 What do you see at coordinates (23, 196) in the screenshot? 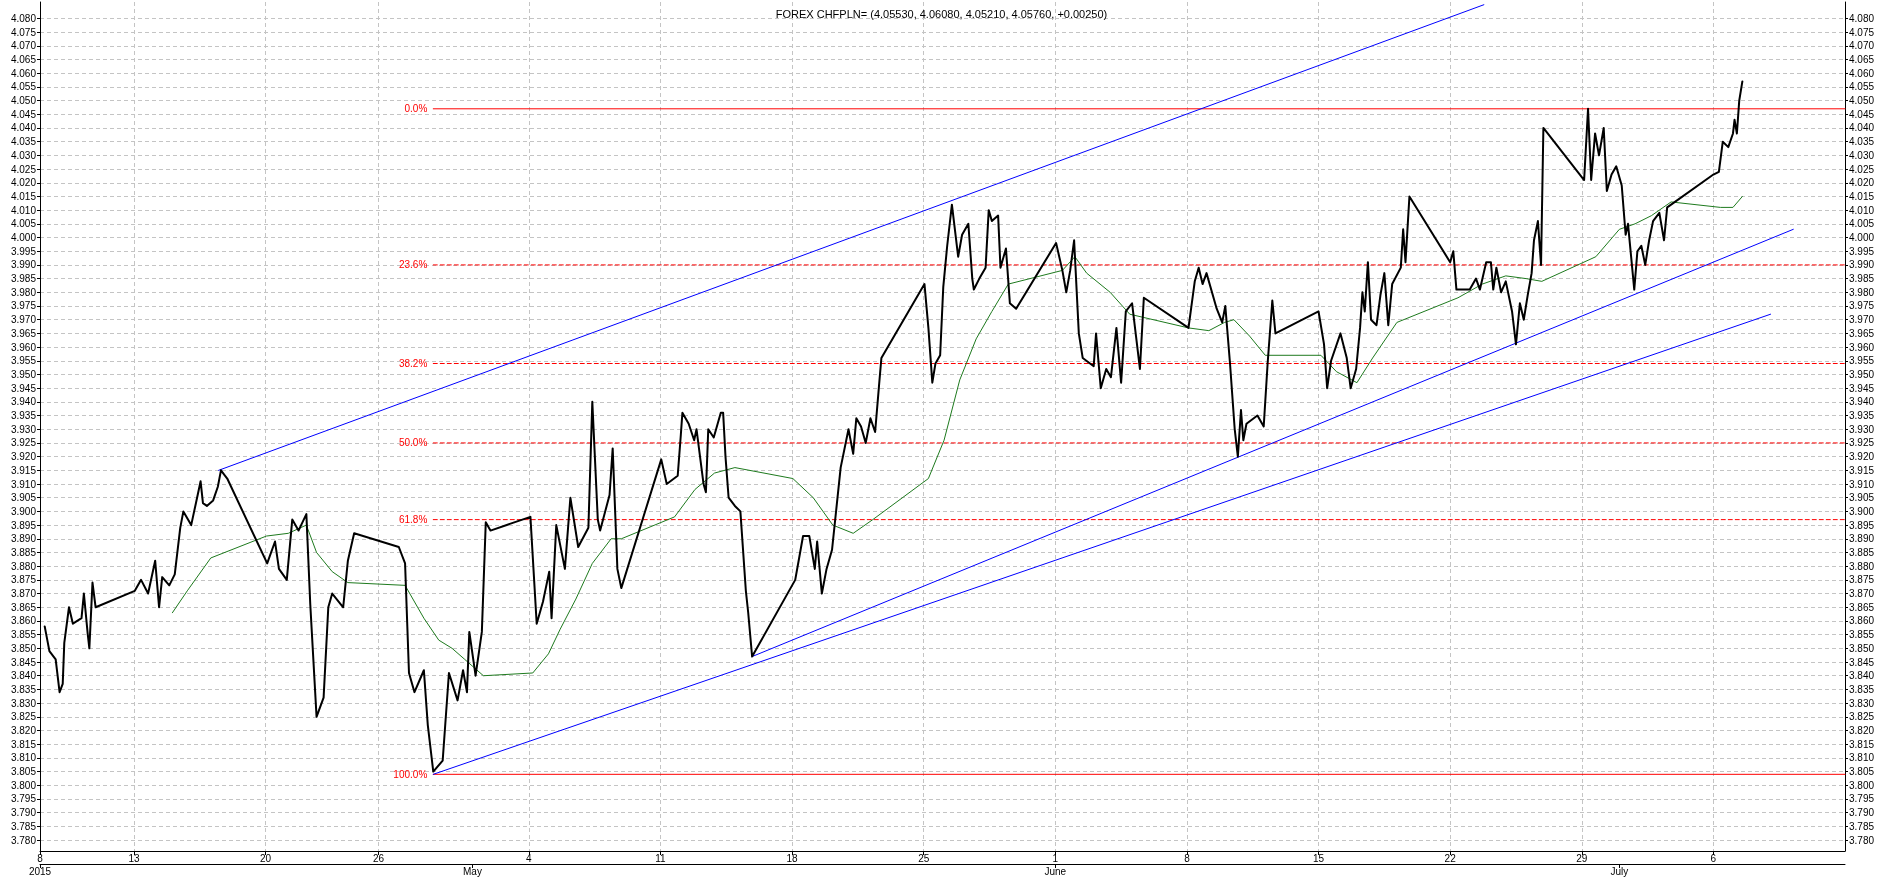
I see `y-tick-label: 4.015` at bounding box center [23, 196].